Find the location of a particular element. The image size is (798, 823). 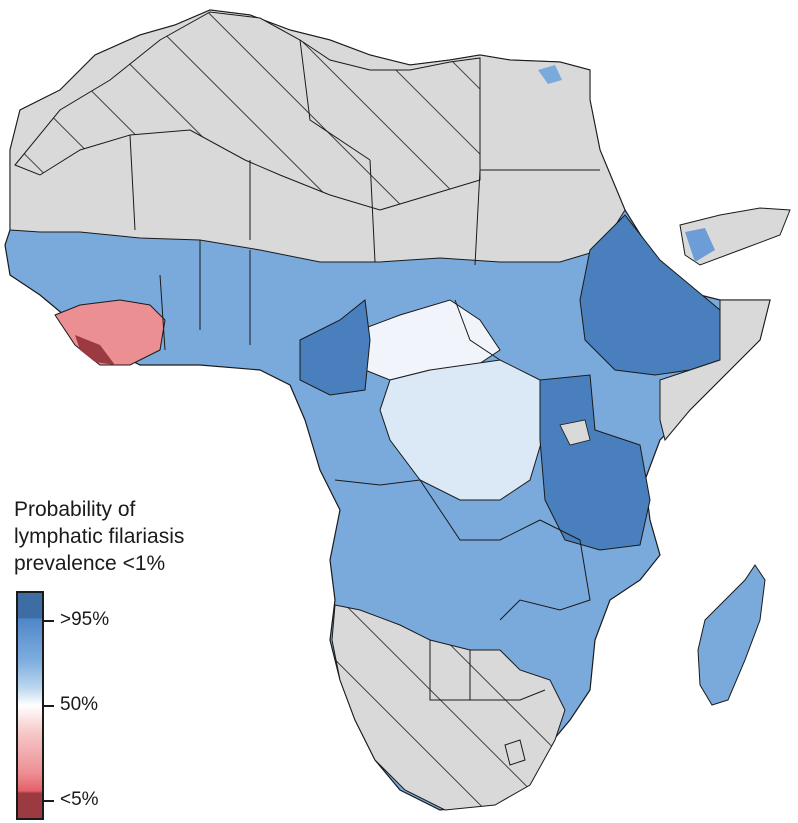

legend-label-mid: 50% is located at coordinates (79, 704).